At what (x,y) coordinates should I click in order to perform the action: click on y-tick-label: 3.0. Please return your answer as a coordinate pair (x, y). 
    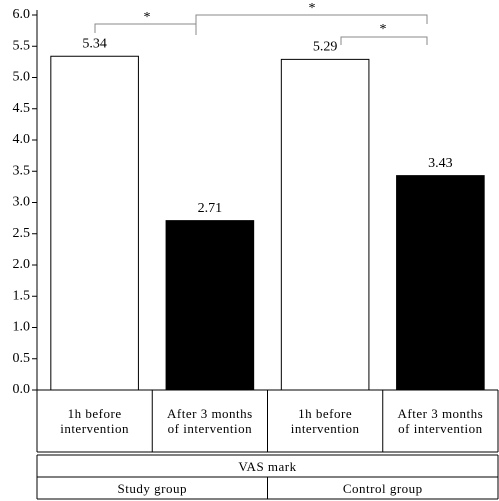
    Looking at the image, I should click on (22, 202).